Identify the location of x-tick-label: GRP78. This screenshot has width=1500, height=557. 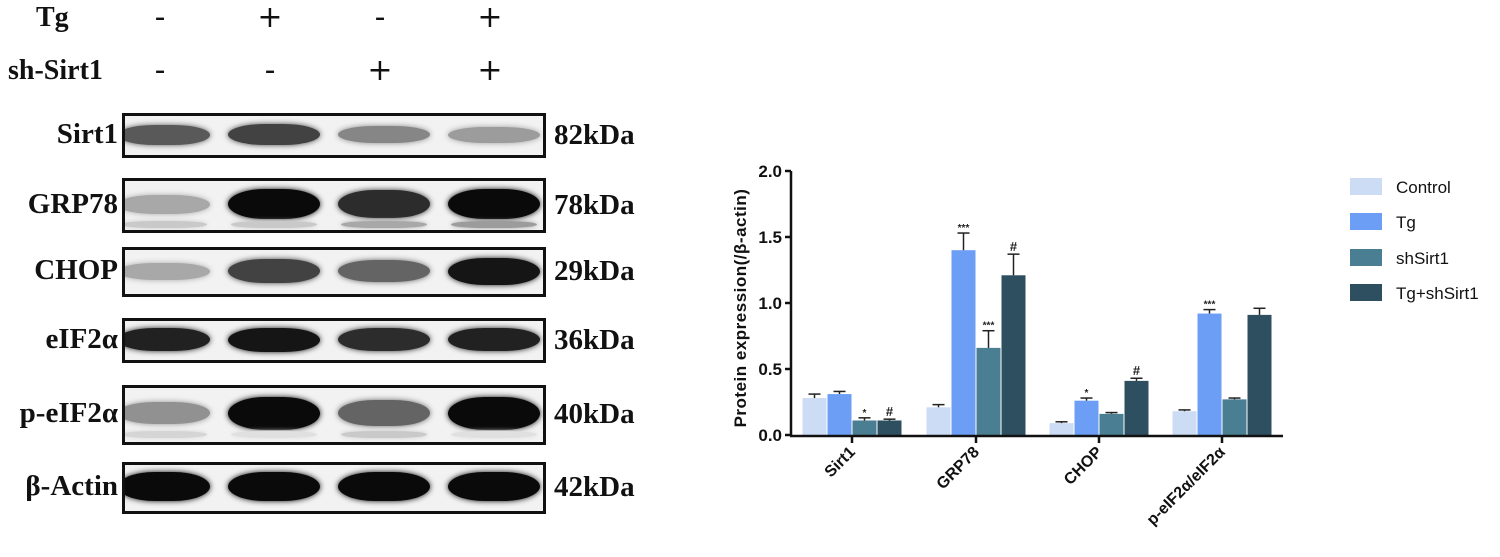
(958, 468).